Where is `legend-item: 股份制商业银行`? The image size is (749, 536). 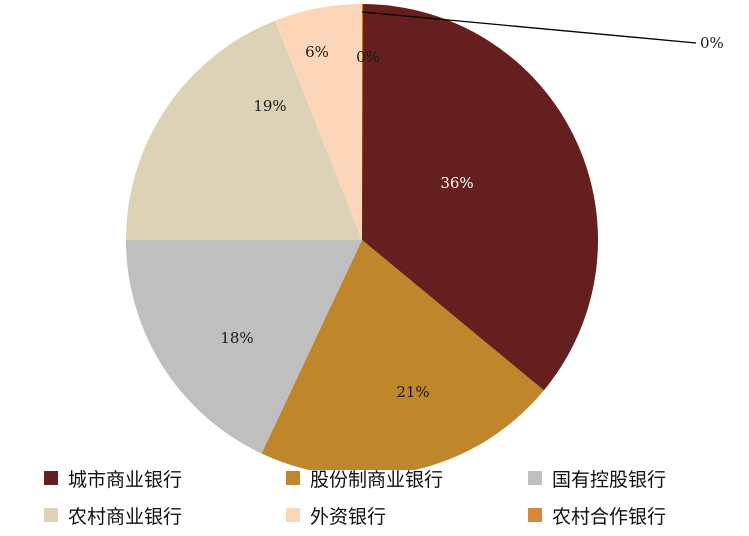
legend-item: 股份制商业银行 is located at coordinates (407, 478).